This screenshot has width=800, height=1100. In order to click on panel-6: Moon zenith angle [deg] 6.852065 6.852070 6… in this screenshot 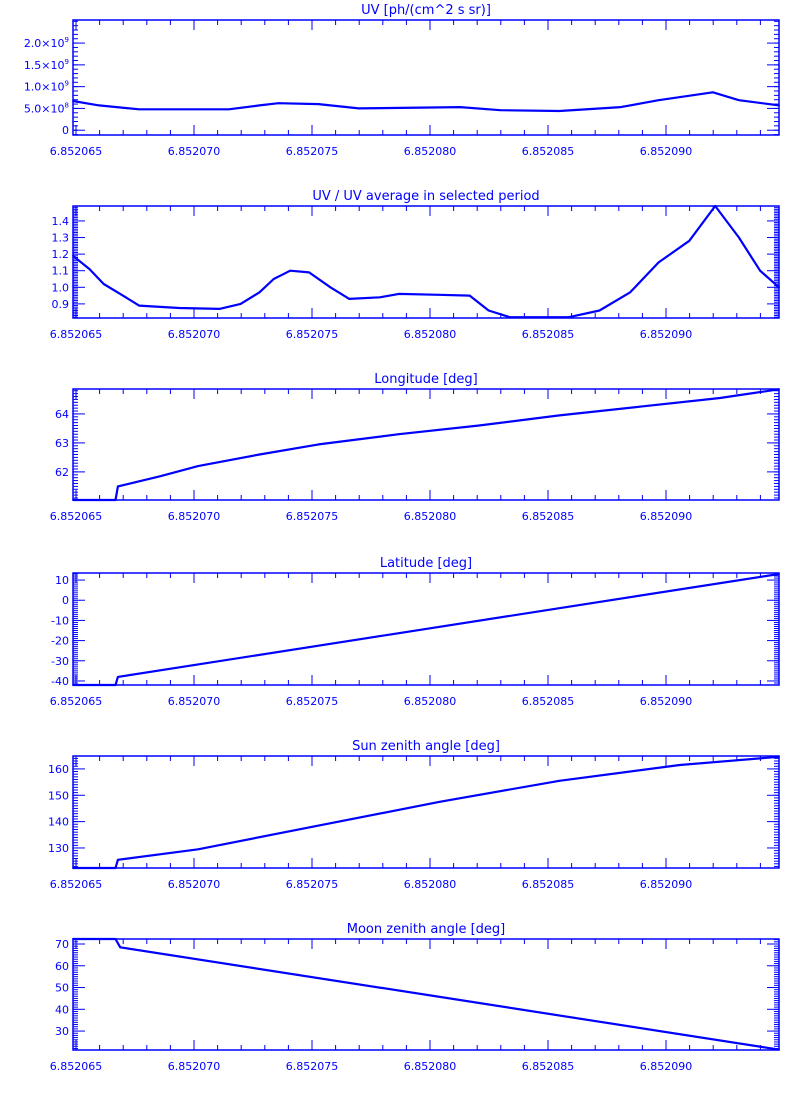, I will do `click(415, 997)`.